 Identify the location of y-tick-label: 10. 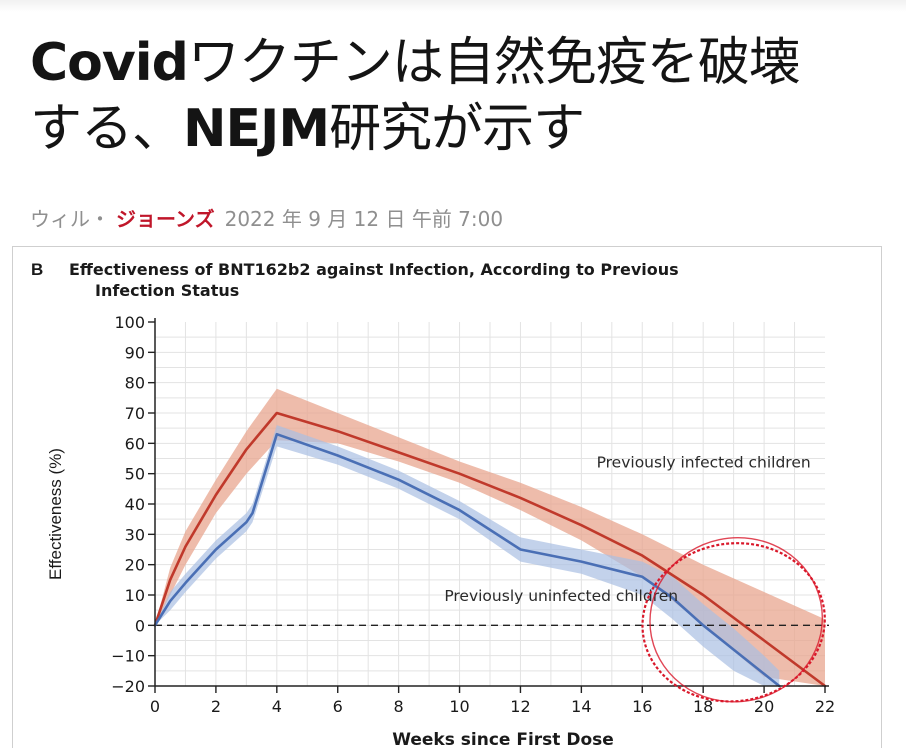
(135, 595).